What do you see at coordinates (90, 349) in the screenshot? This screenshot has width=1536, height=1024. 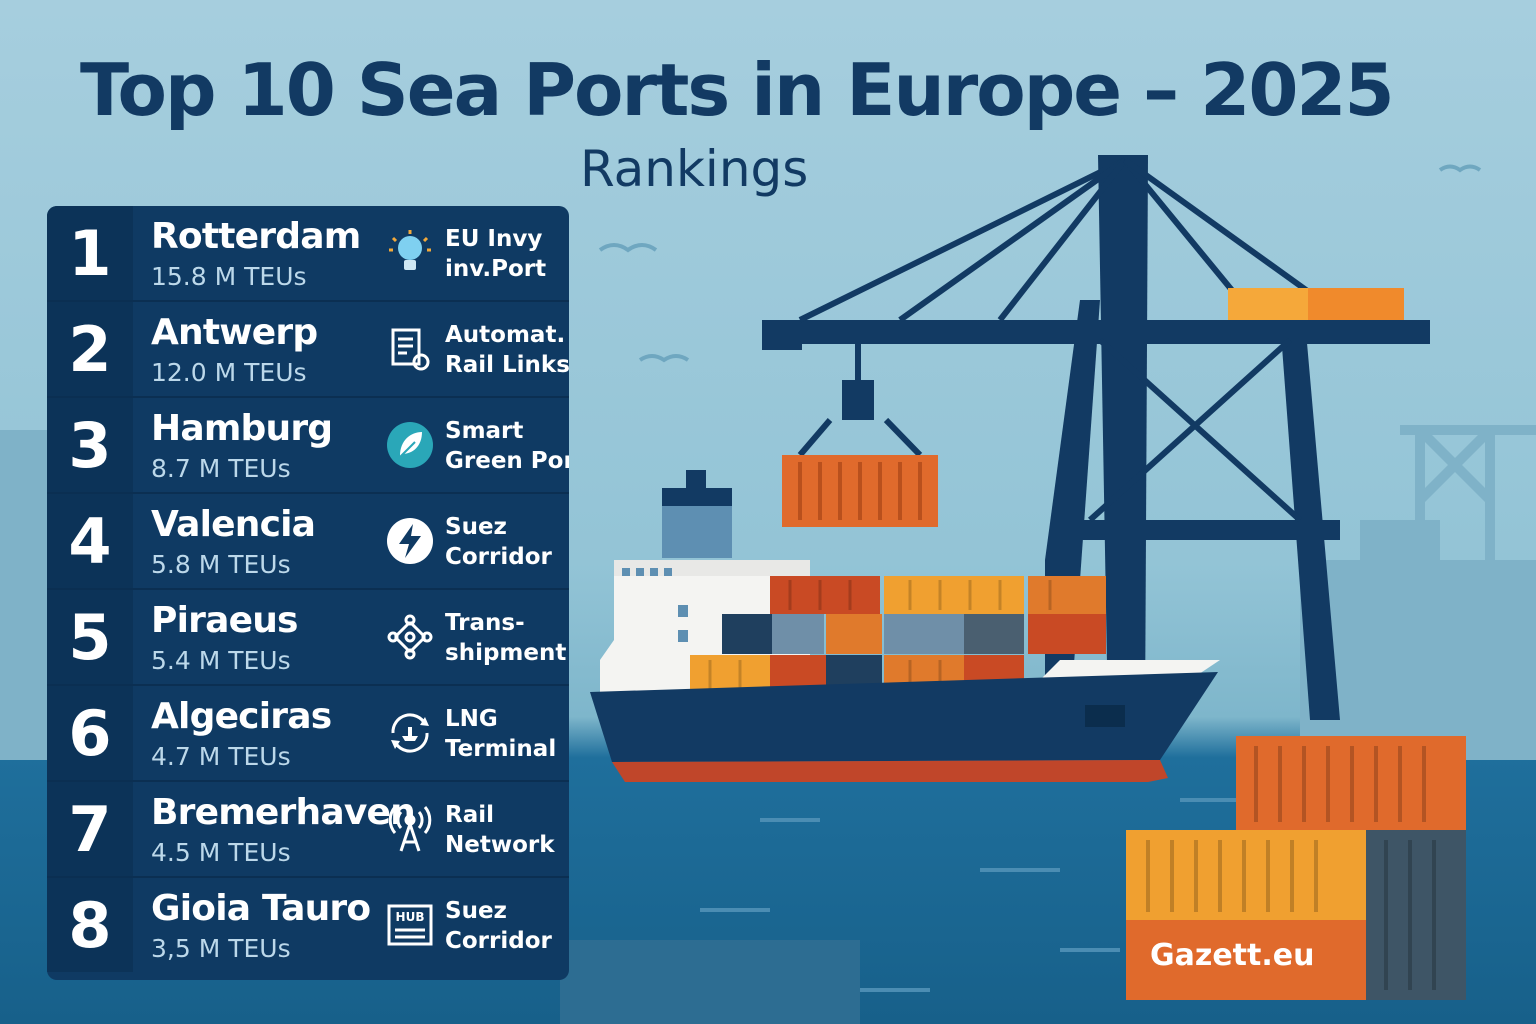 I see `rank-number: 2` at bounding box center [90, 349].